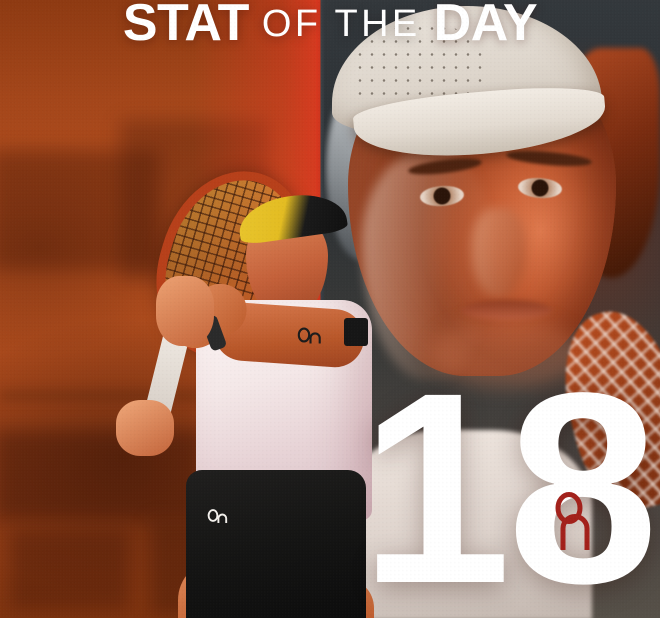 The width and height of the screenshot is (660, 618). Describe the element at coordinates (507, 353) in the screenshot. I see `chin` at that location.